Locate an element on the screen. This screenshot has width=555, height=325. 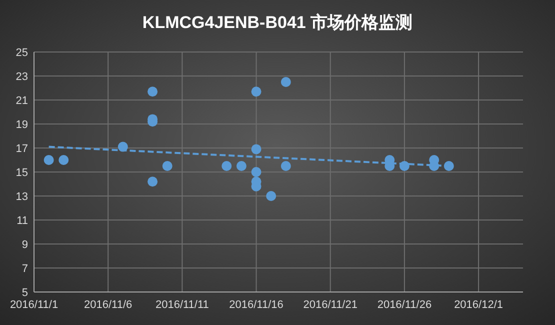
chart-title: KLMCG4JENB-B041 市场价格监测 is located at coordinates (277, 22).